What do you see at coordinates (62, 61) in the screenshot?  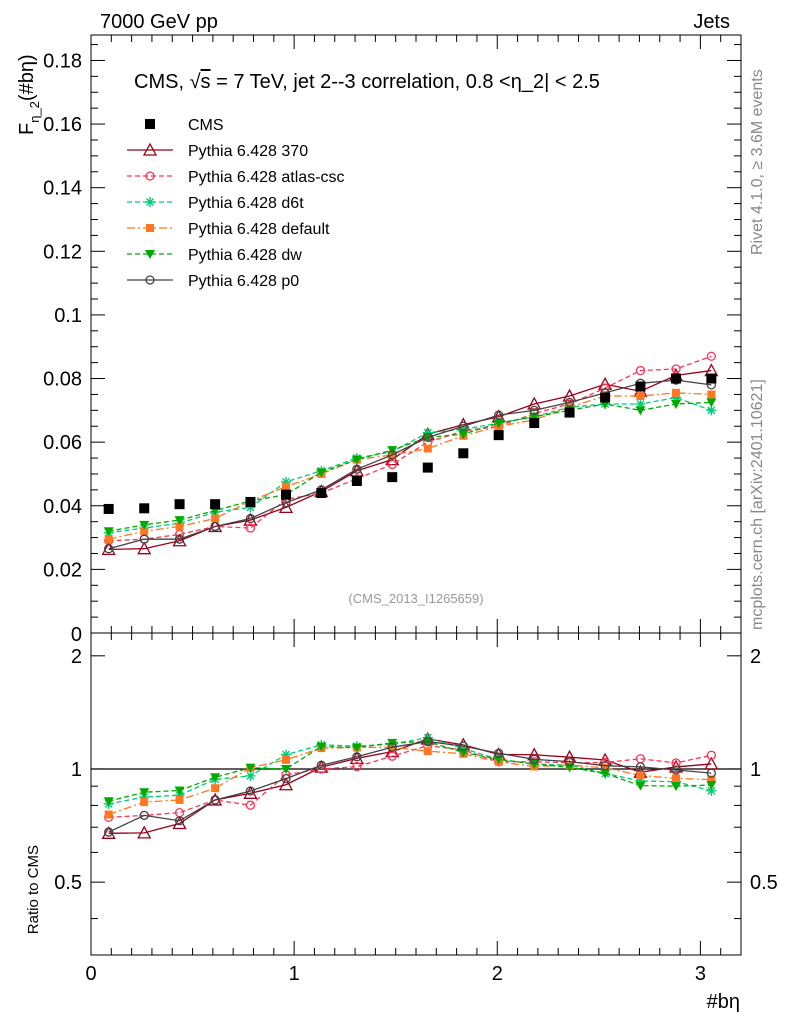 I see `y-tick-label-main: 0.18` at bounding box center [62, 61].